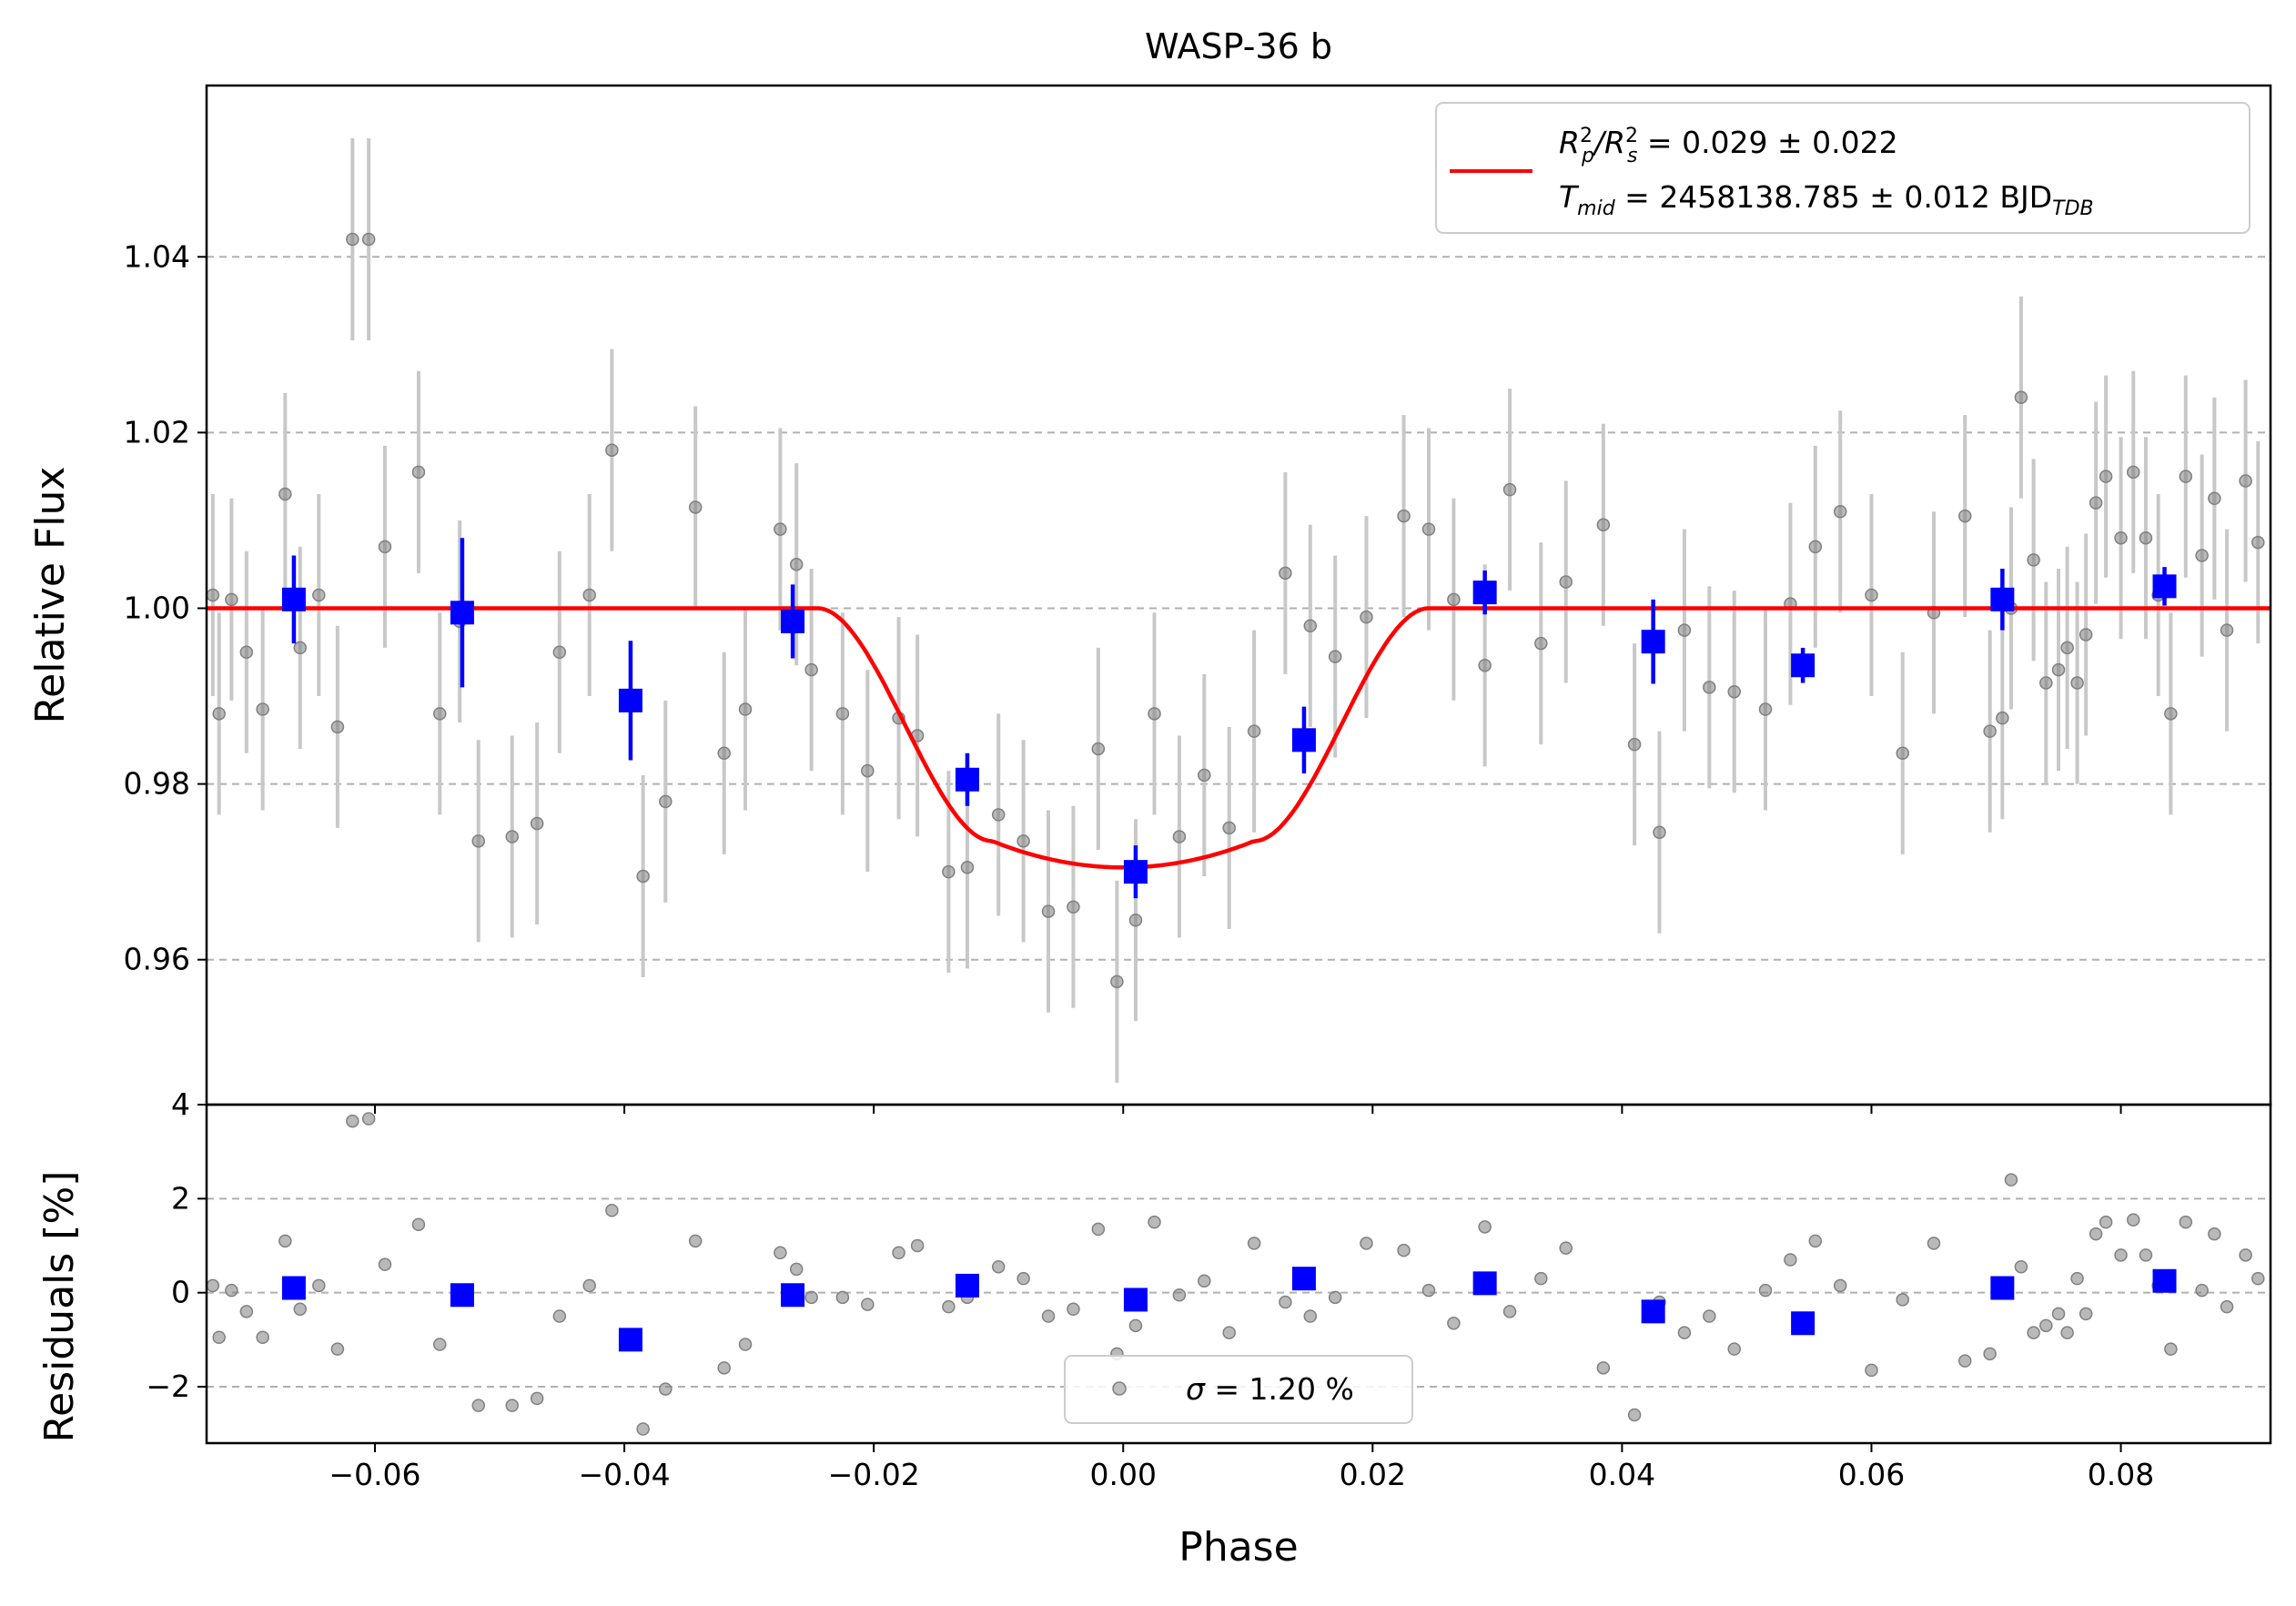  What do you see at coordinates (1239, 46) in the screenshot?
I see `chart-title: WASP-36 b` at bounding box center [1239, 46].